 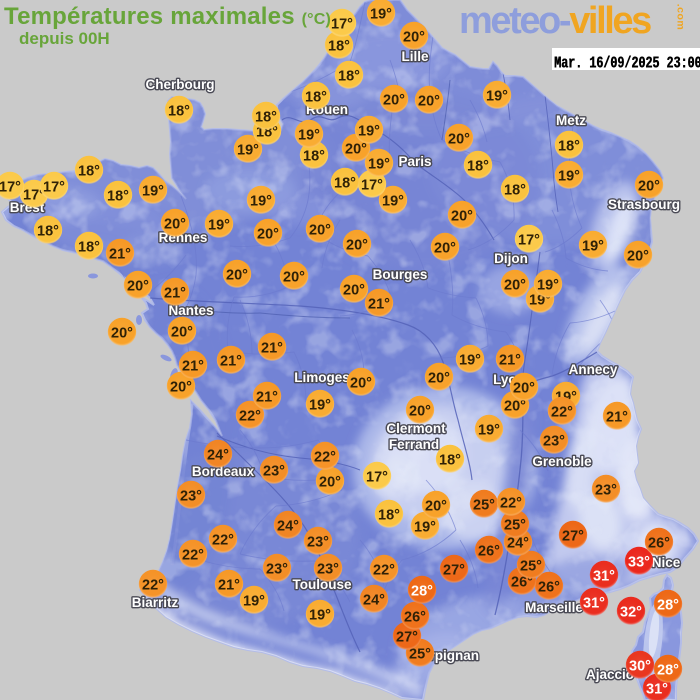 I want to click on svg-text: Metz, so click(x=571, y=120).